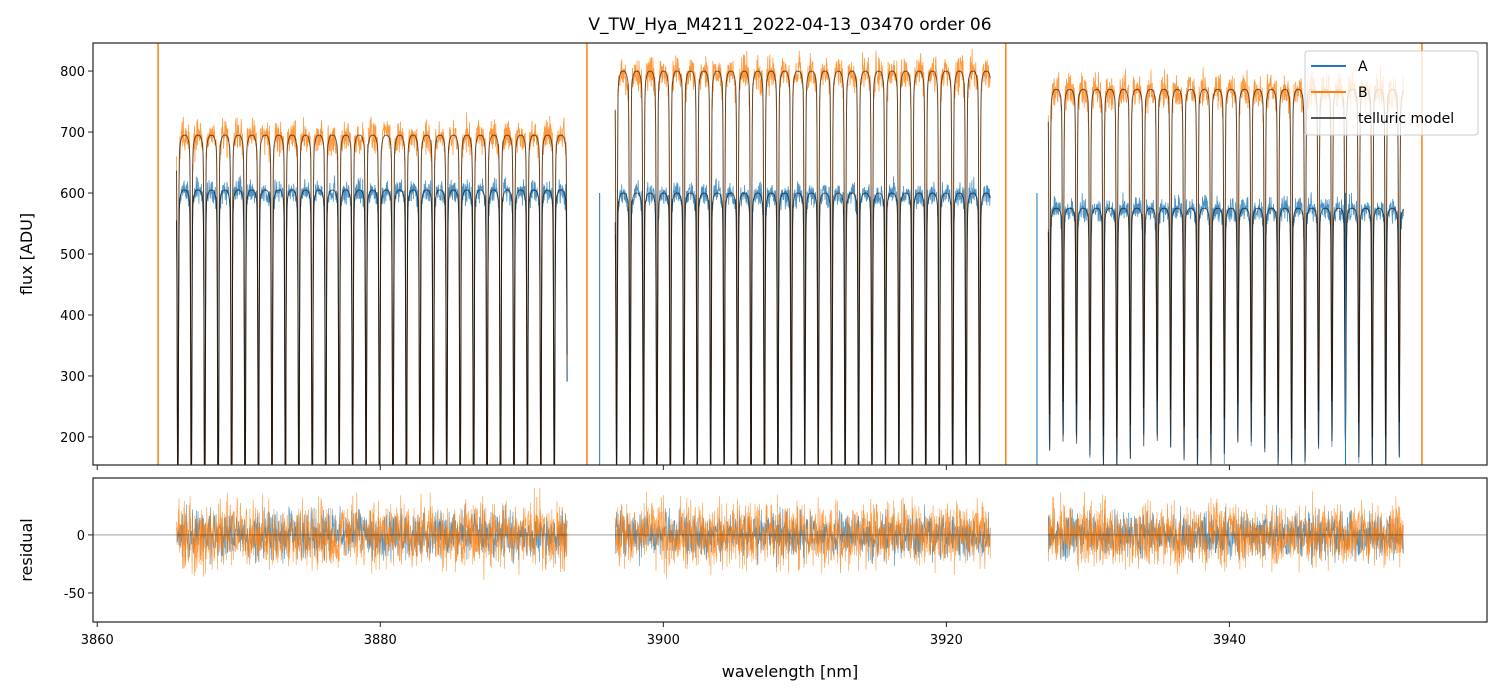  I want to click on x-axis-label: wavelength [nm], so click(790, 671).